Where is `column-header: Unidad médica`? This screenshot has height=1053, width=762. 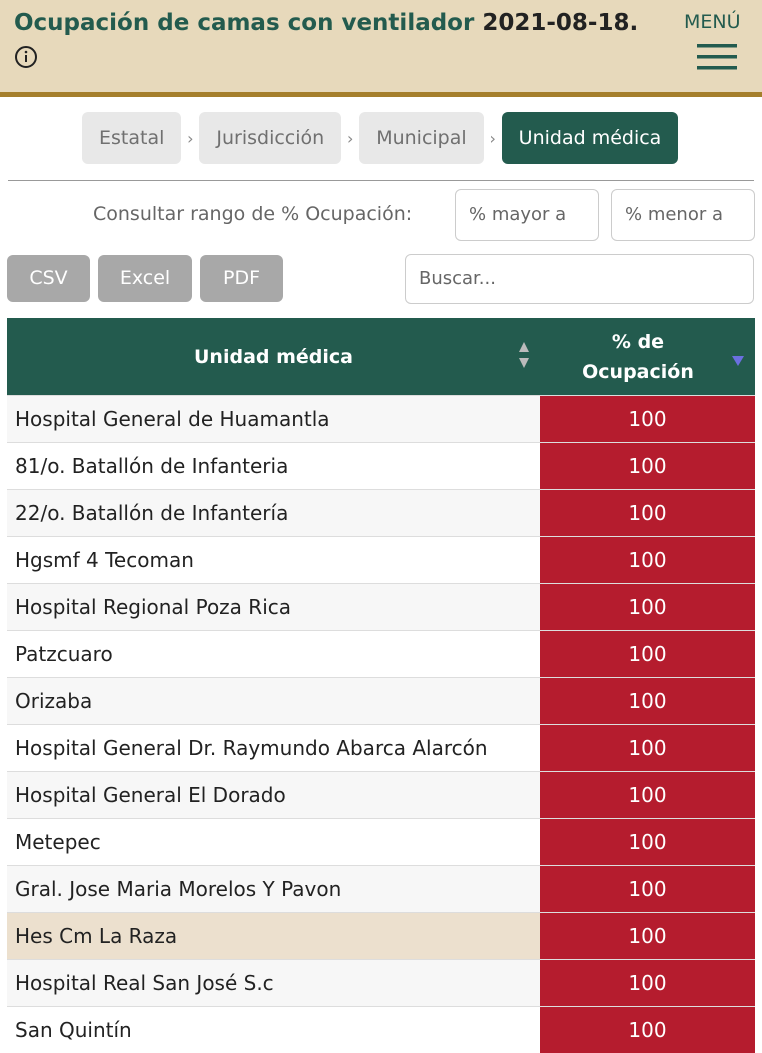
column-header: Unidad médica is located at coordinates (273, 357).